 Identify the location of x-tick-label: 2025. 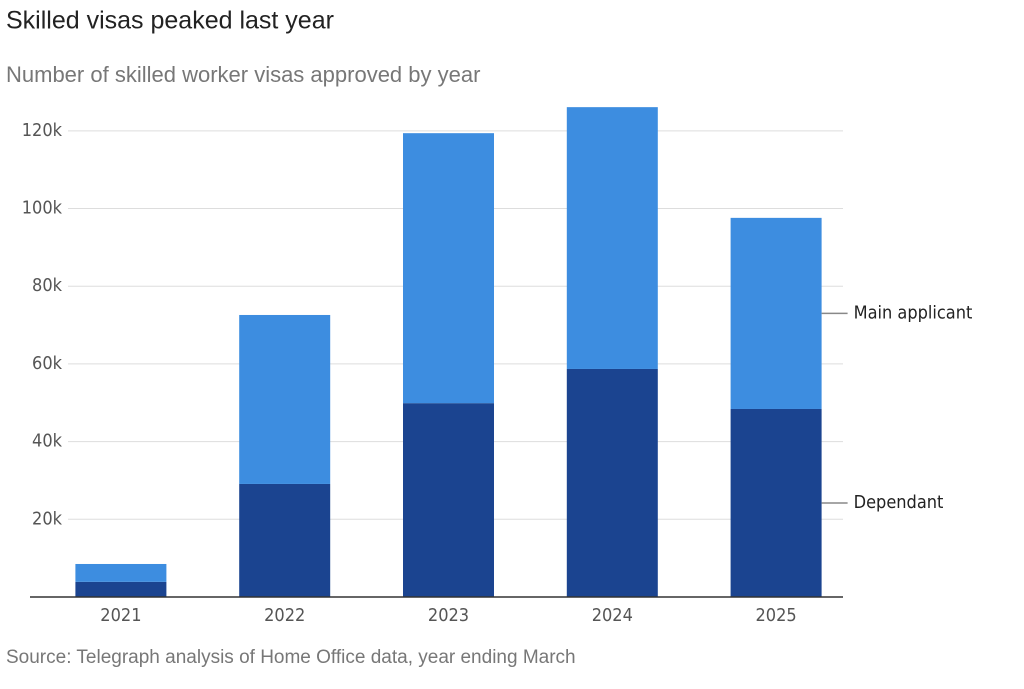
(775, 615).